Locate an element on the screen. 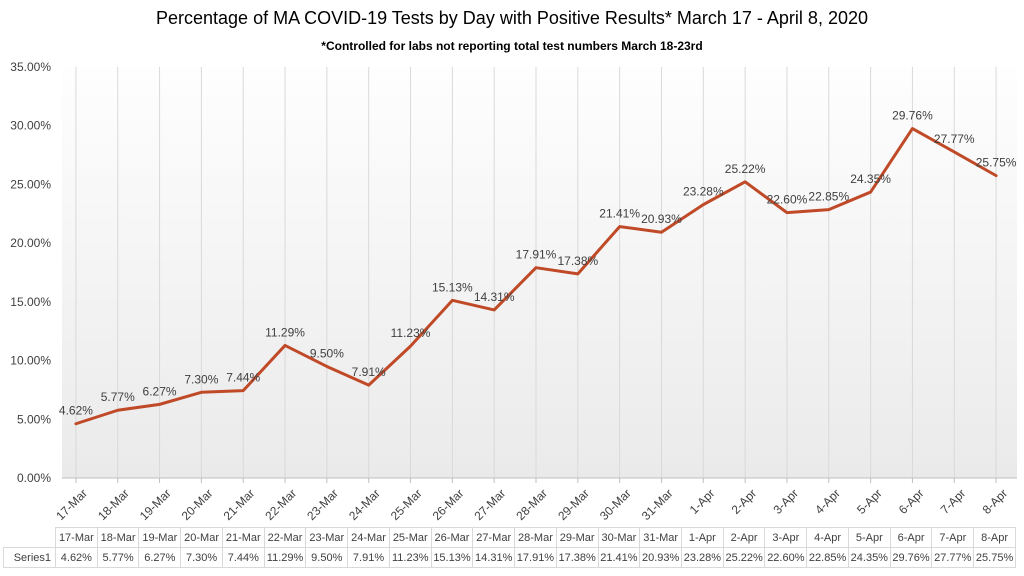 The width and height of the screenshot is (1024, 576). data-label: 11.29% is located at coordinates (285, 332).